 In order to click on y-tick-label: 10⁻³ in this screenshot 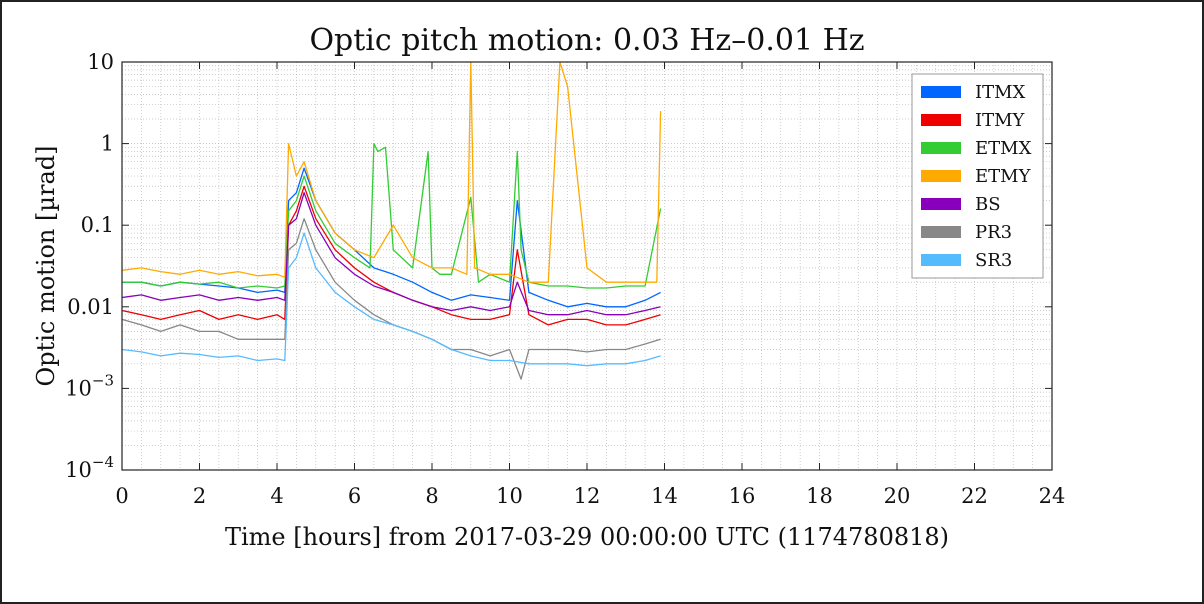, I will do `click(89, 385)`.